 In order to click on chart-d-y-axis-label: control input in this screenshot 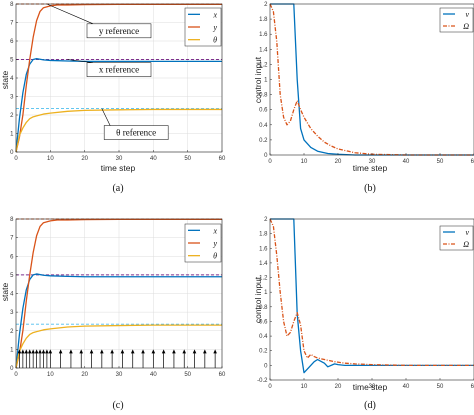, I will do `click(258, 299)`.